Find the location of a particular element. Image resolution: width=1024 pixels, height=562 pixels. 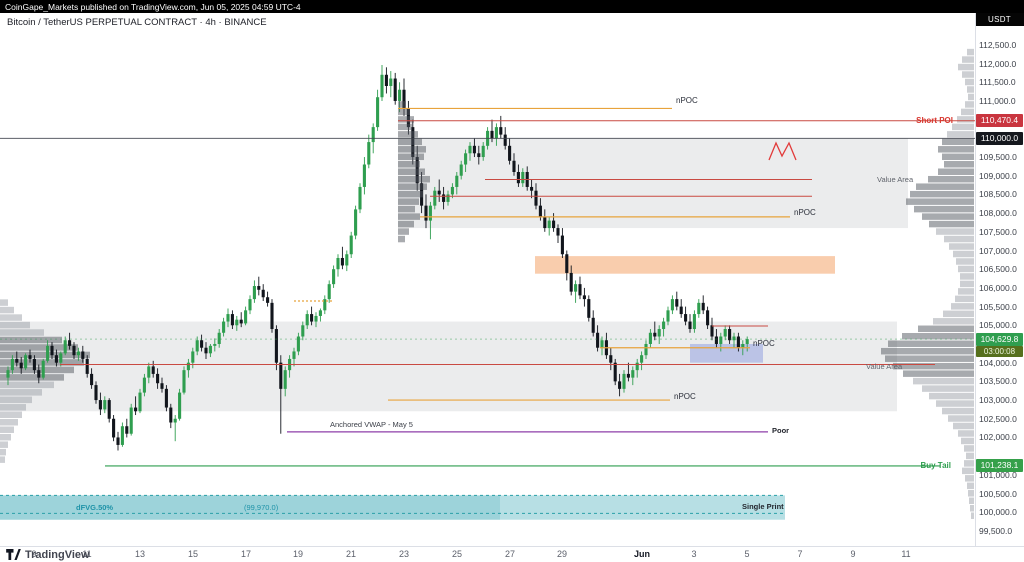

time-axis-label: 11 is located at coordinates (87, 554).